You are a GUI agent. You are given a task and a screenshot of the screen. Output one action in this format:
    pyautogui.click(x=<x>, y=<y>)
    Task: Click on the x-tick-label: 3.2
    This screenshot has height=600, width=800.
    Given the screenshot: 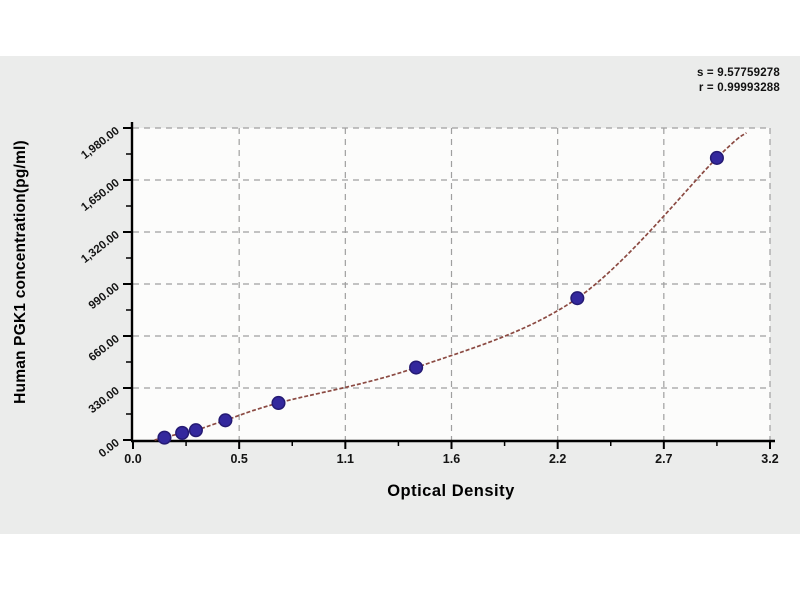 What is the action you would take?
    pyautogui.click(x=769, y=459)
    